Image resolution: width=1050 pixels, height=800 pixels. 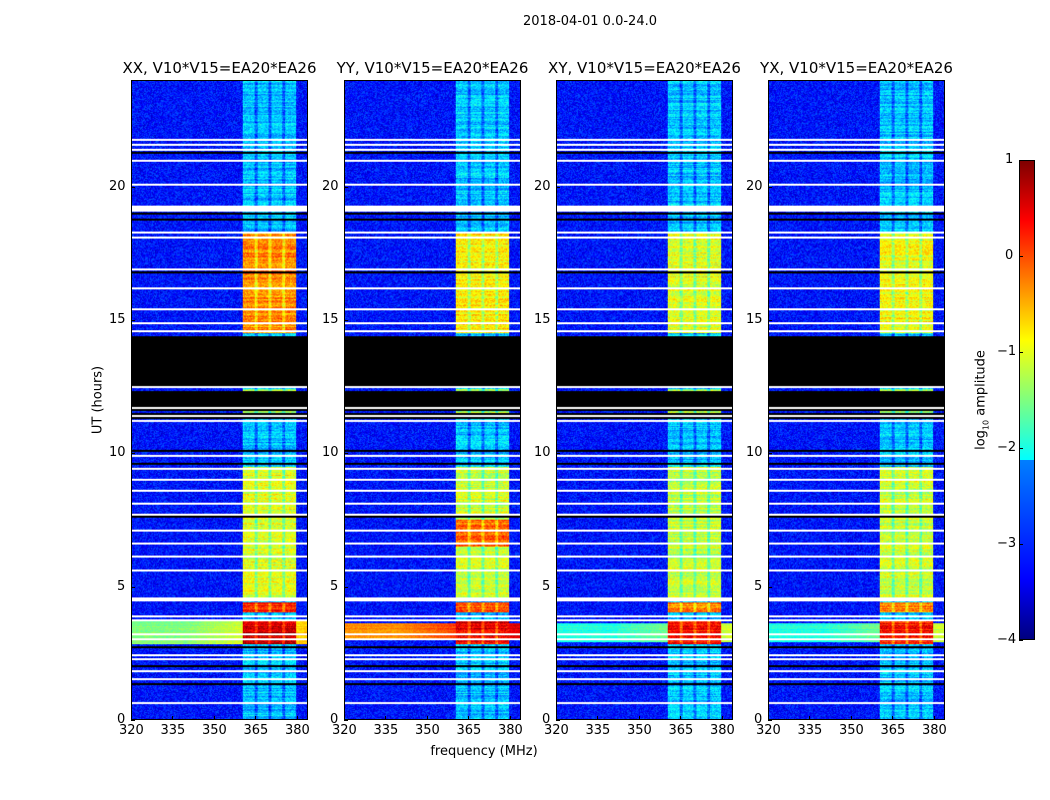 I want to click on colorbar-label: log10 amplitude, so click(x=982, y=400).